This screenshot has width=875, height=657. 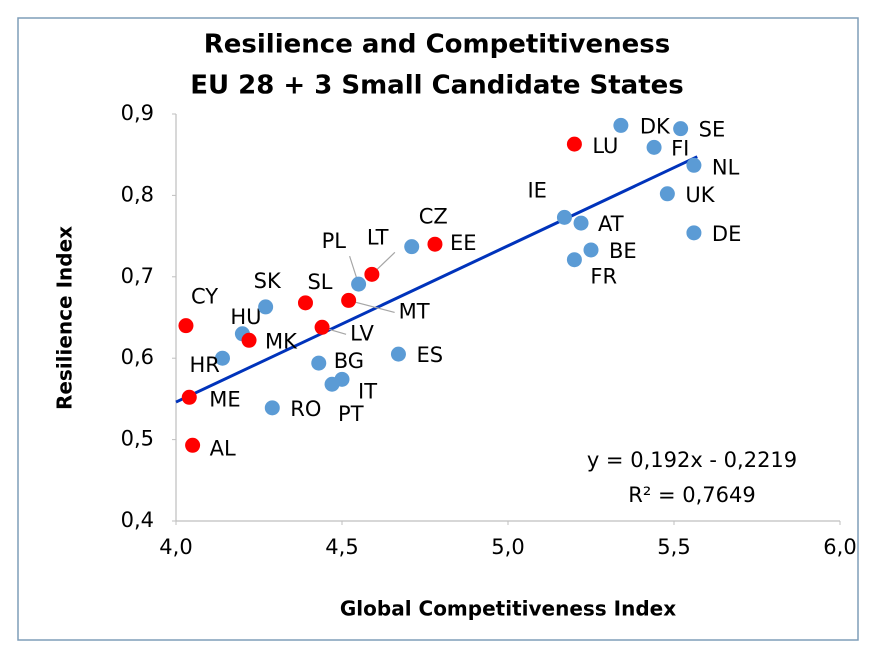 What do you see at coordinates (726, 167) in the screenshot?
I see `point-label: NL` at bounding box center [726, 167].